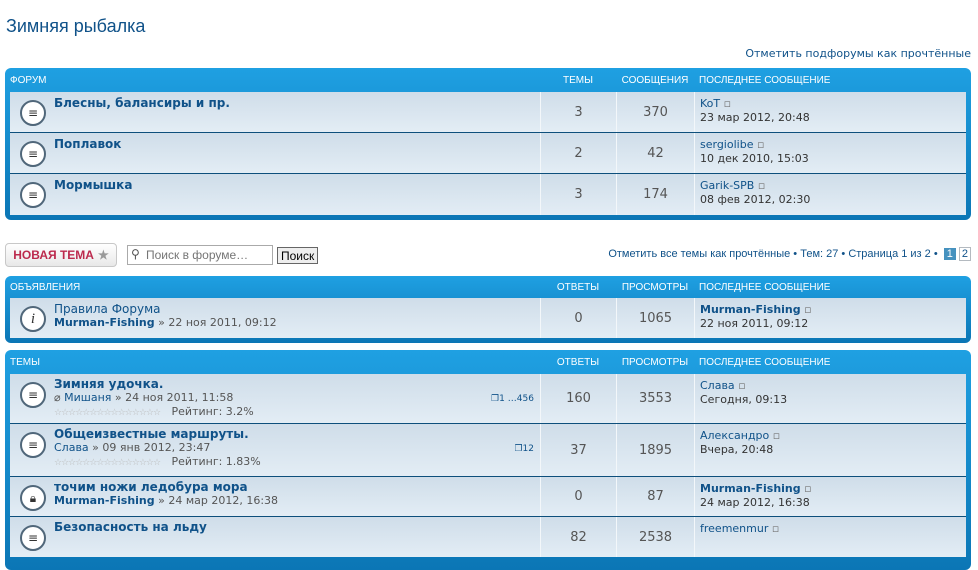  Describe the element at coordinates (215, 322) in the screenshot. I see `topic-date: » 22 ноя 2011, 09:12` at that location.